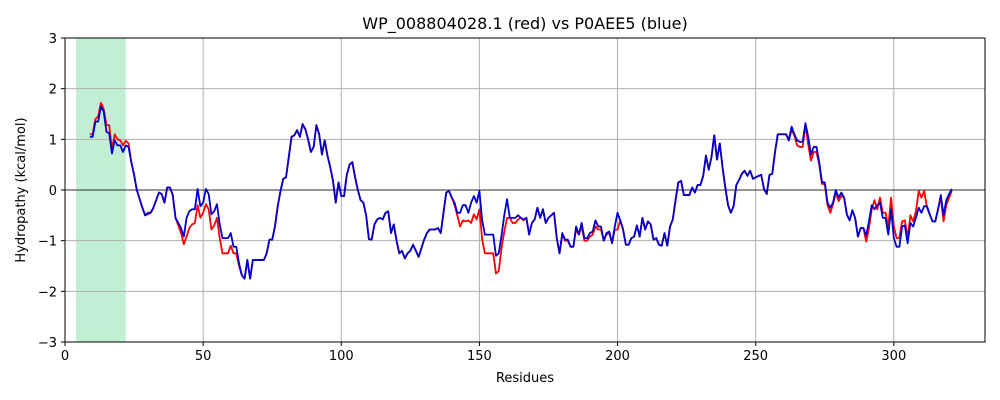  What do you see at coordinates (65, 356) in the screenshot?
I see `x-tick-label: 0` at bounding box center [65, 356].